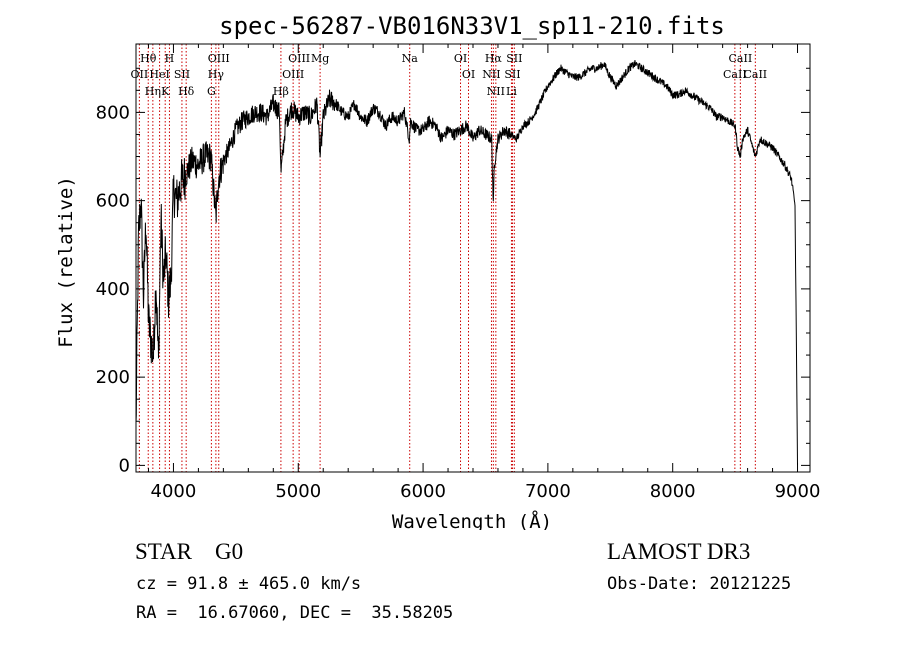 The width and height of the screenshot is (900, 649). What do you see at coordinates (298, 491) in the screenshot?
I see `x-tick-label: 5000` at bounding box center [298, 491].